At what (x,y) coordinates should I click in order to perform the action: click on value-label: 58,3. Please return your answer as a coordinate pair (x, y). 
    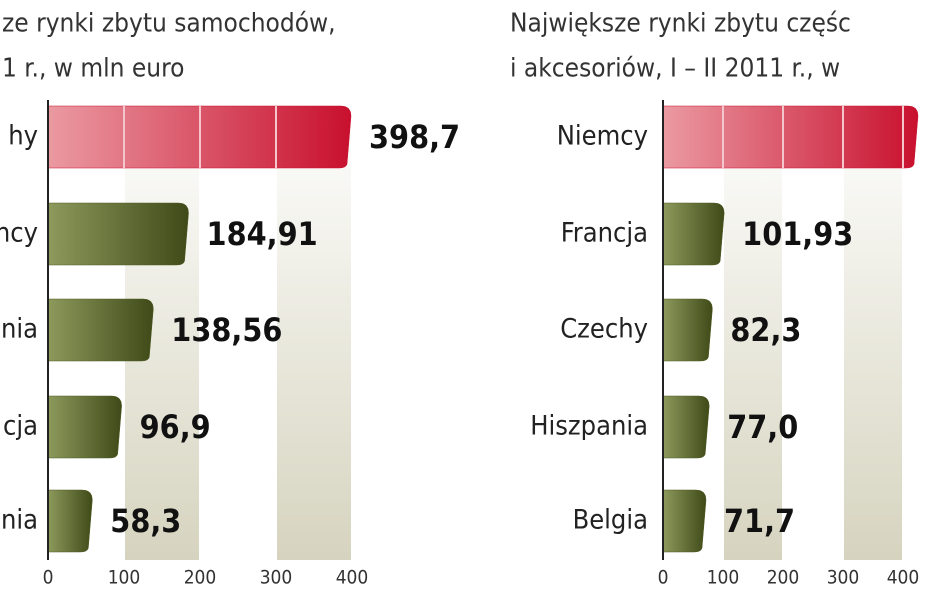
    Looking at the image, I should click on (145, 521).